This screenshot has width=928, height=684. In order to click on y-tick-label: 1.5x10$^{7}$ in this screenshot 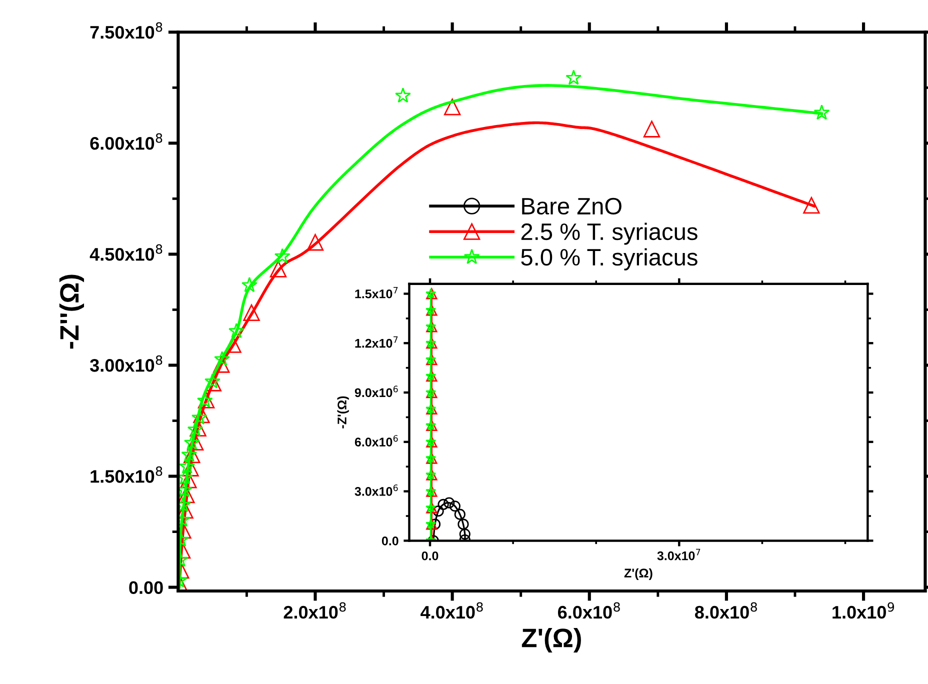, I will do `click(376, 292)`.